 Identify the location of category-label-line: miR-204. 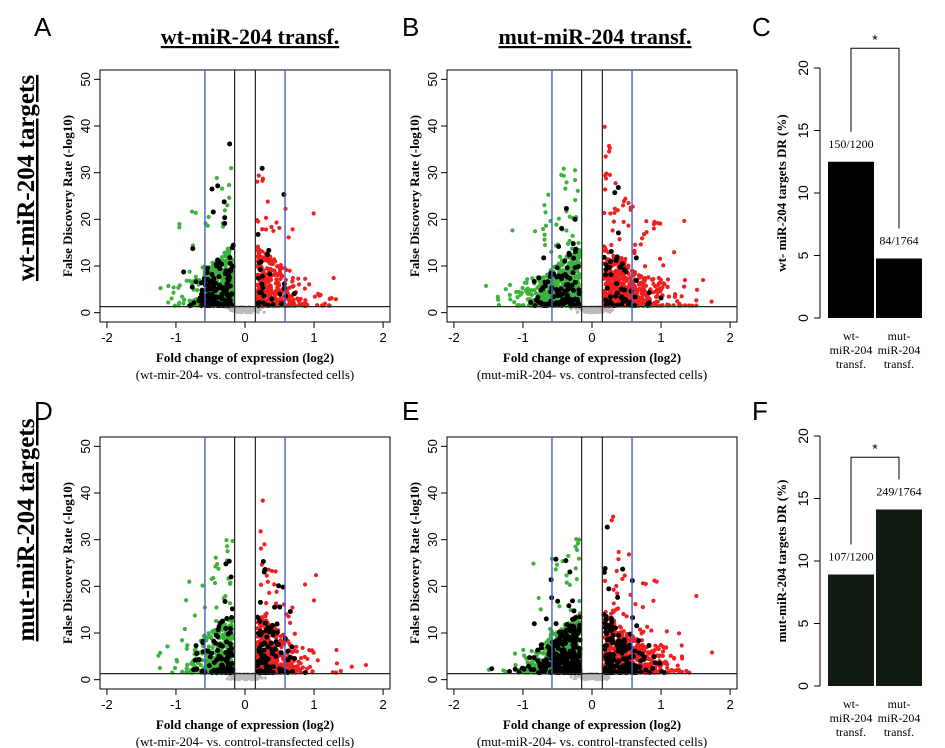
(851, 350).